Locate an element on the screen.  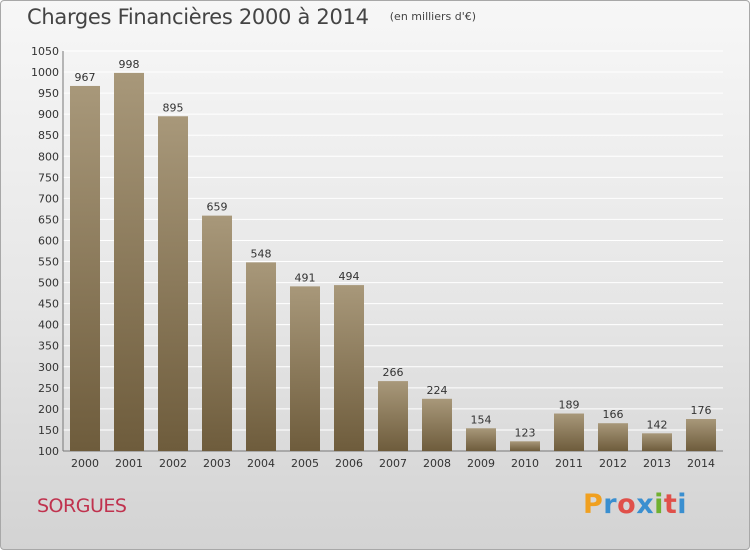
x-tick-label: 2009 is located at coordinates (481, 463).